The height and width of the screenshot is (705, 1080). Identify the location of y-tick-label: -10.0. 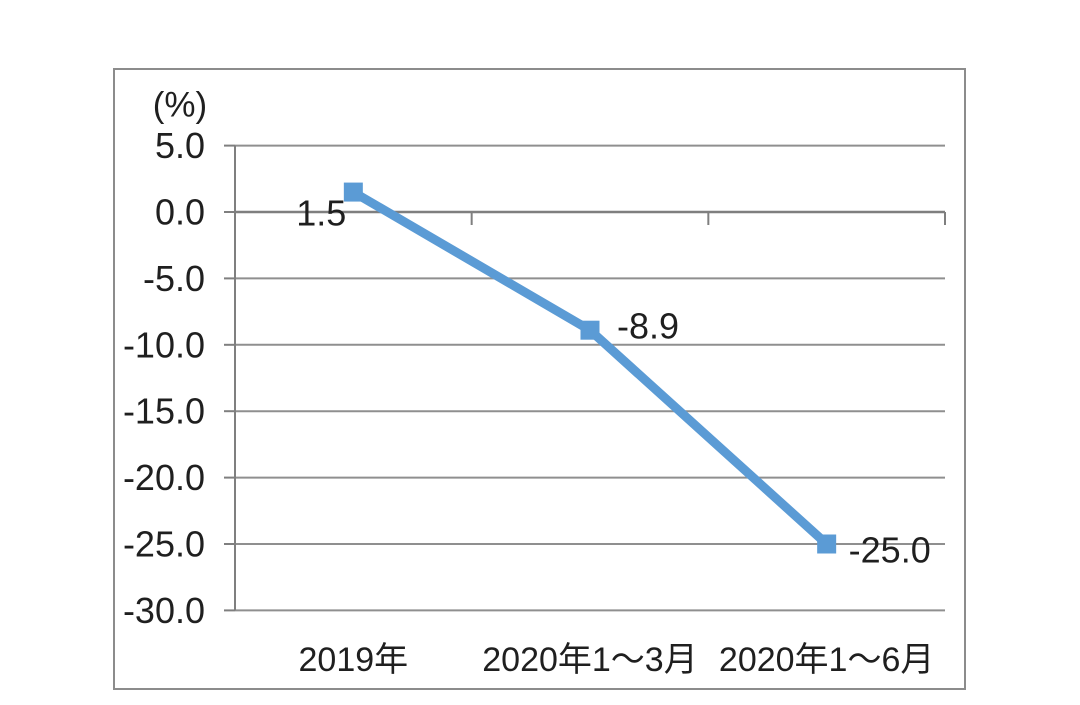
(164, 344).